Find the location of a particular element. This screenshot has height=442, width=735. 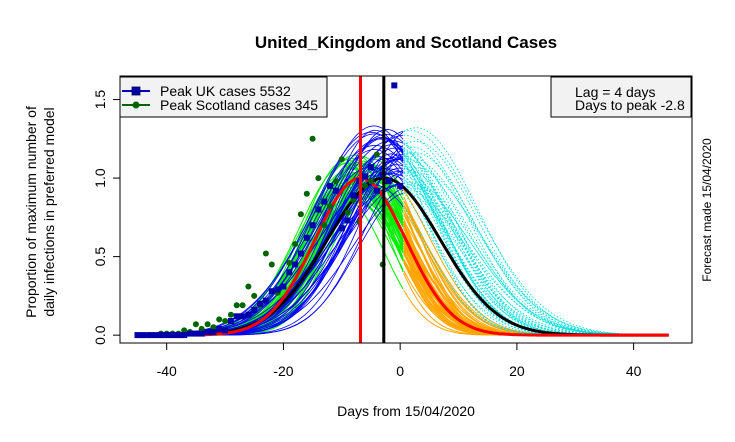

x-tick-label: 40 is located at coordinates (634, 371).